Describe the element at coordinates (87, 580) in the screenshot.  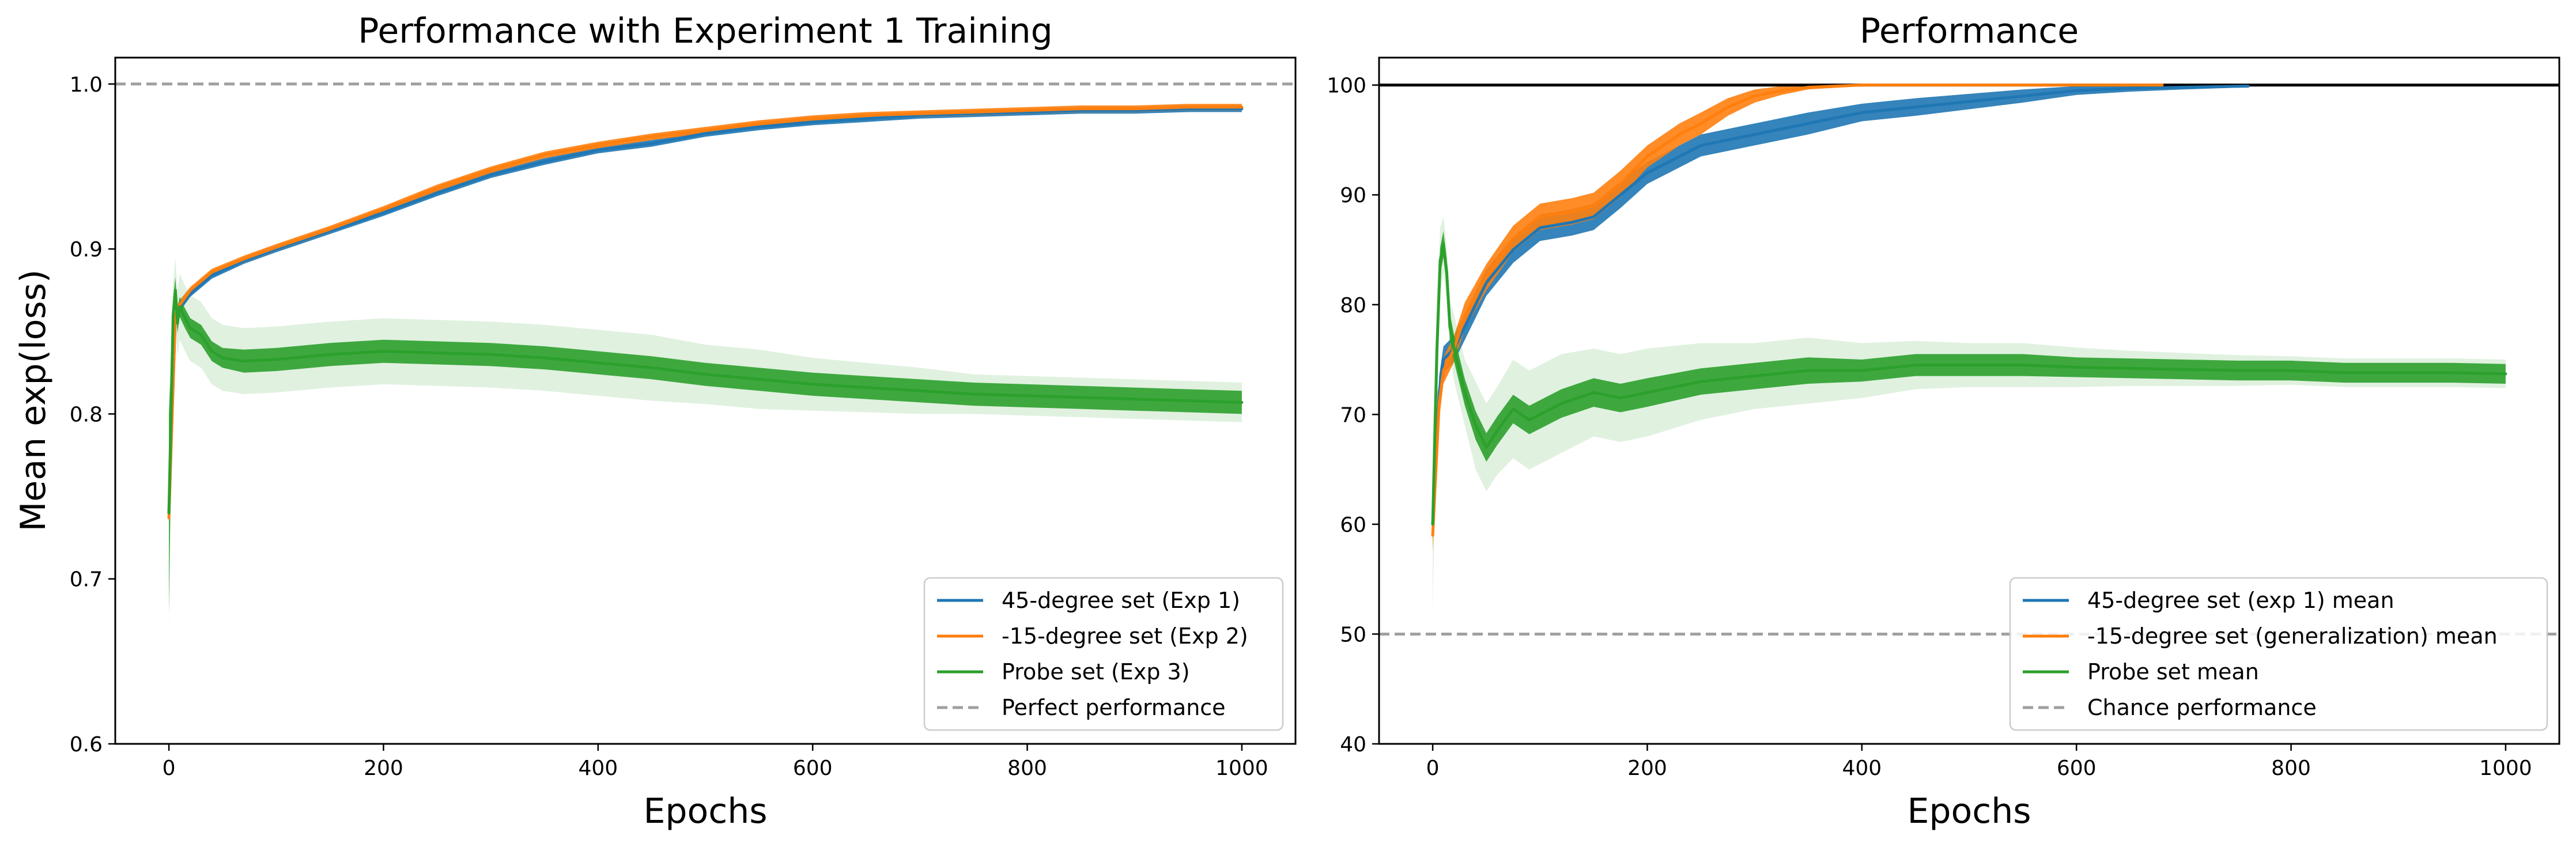
I see `left-ytick-label: 0.7` at that location.